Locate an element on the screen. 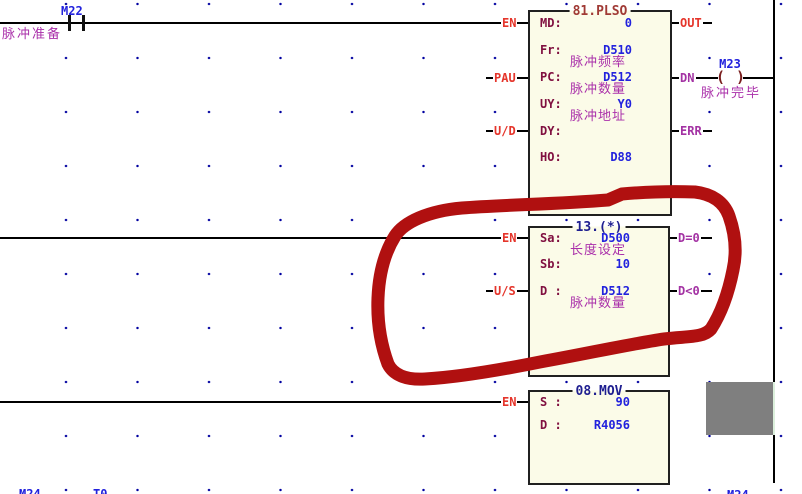 The image size is (802, 494). plso-param-fr: Fr: is located at coordinates (551, 50).